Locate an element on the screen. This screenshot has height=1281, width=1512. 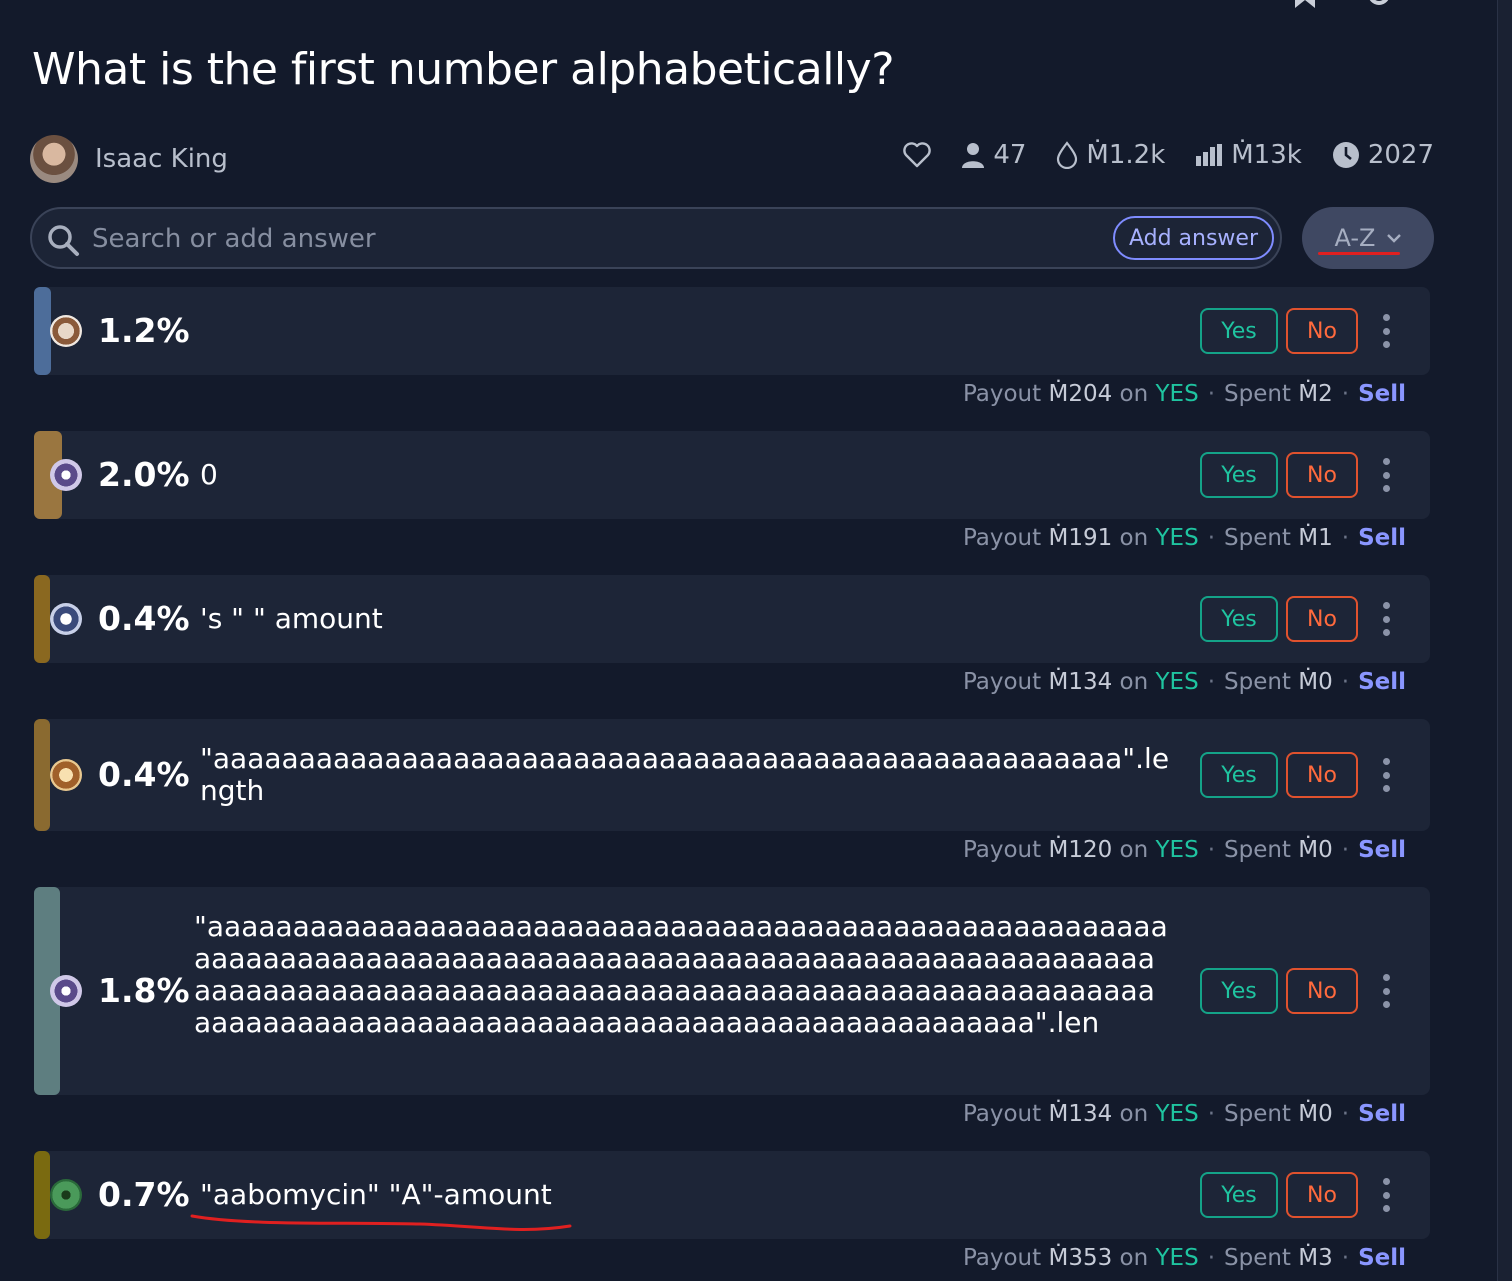
answer-row: 1.2% Yes No is located at coordinates (732, 331).